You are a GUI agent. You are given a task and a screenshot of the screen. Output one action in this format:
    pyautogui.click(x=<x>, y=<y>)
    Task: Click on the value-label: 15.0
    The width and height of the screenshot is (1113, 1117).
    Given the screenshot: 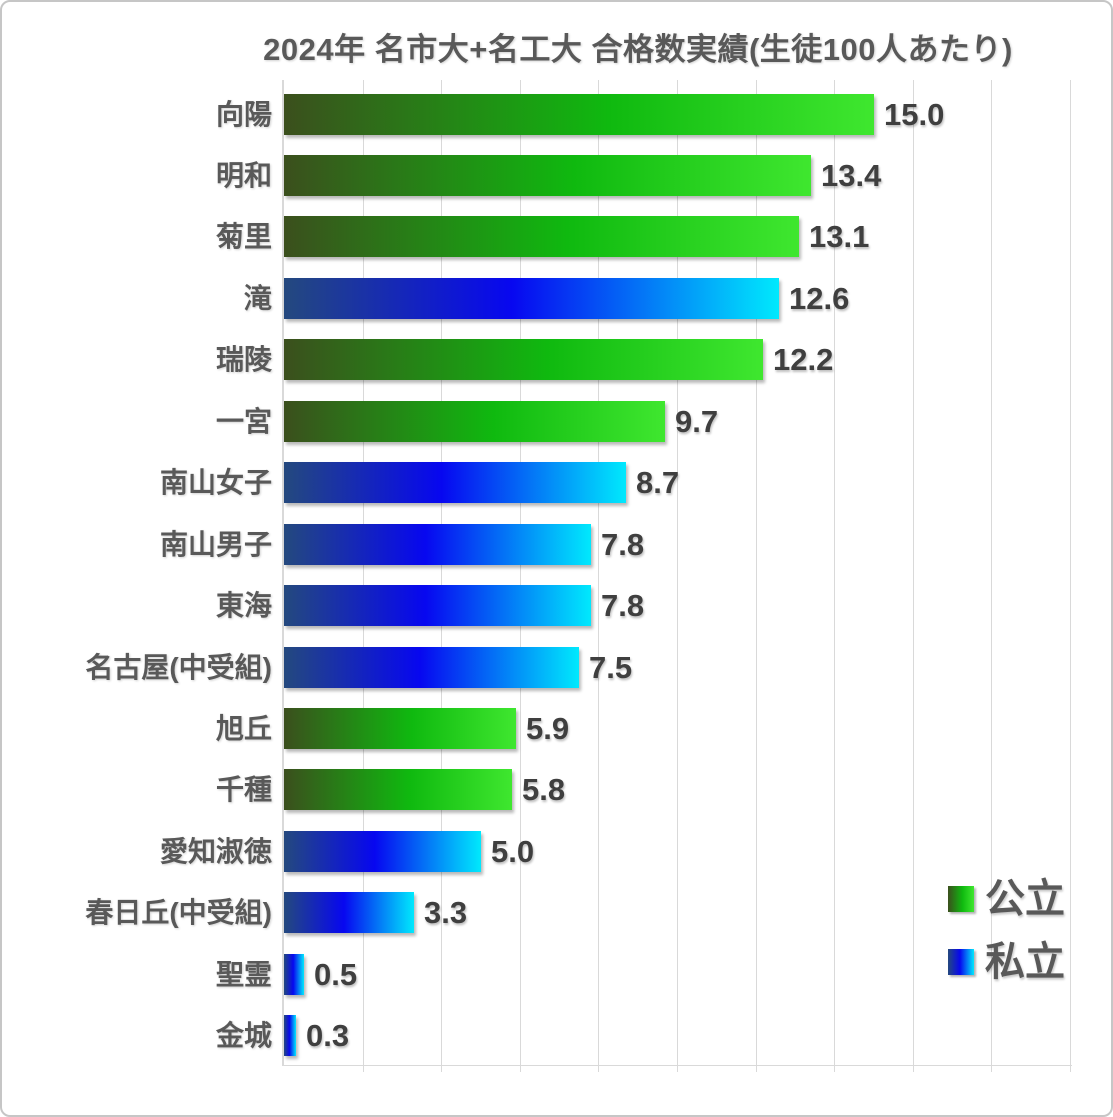 What is the action you would take?
    pyautogui.click(x=914, y=114)
    